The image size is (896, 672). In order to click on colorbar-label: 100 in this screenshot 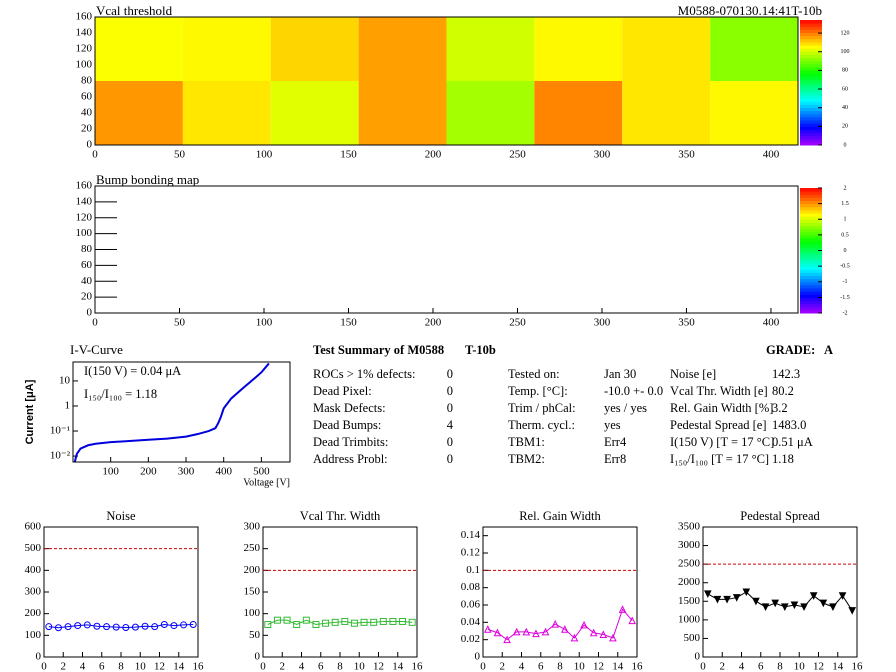, I will do `click(845, 52)`.